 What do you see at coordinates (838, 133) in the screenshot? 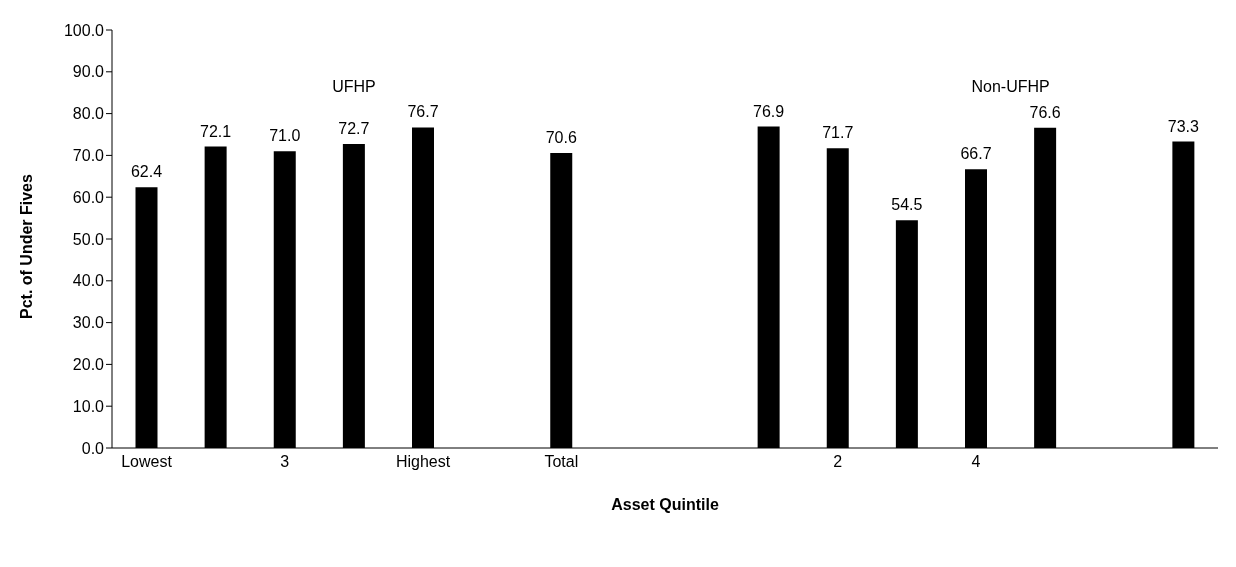
I see `data-label: 71.7` at bounding box center [838, 133].